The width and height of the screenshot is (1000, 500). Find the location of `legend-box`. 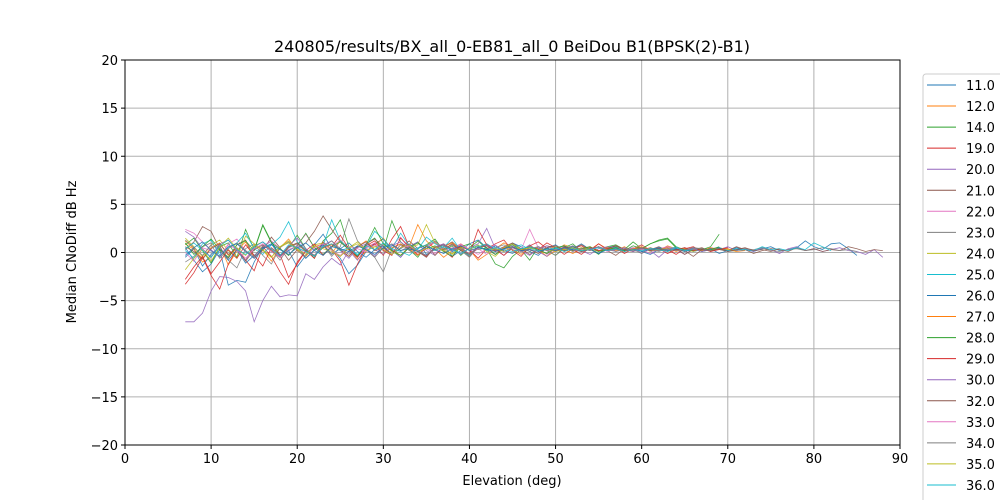

legend-box is located at coordinates (961, 286).